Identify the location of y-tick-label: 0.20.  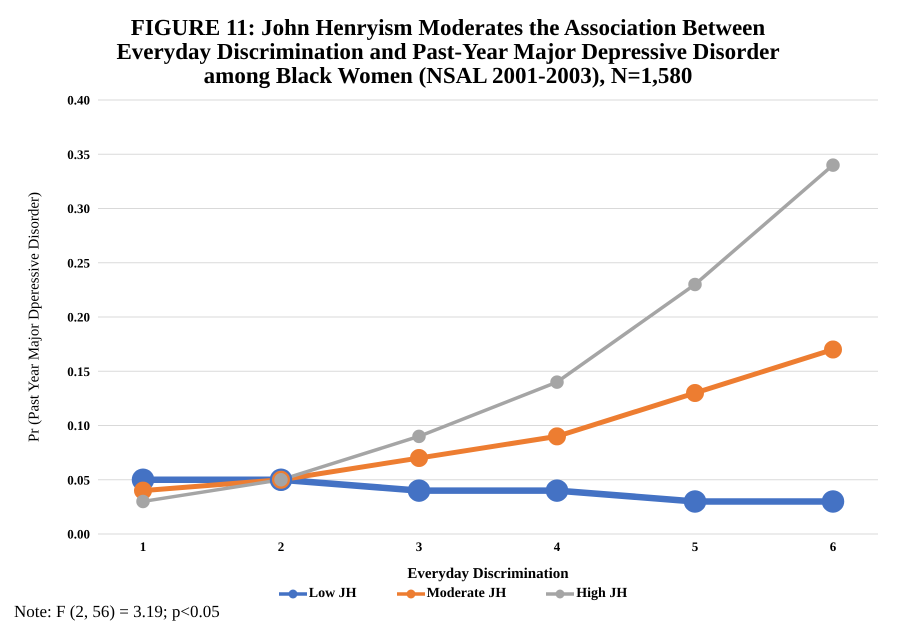
(78, 317).